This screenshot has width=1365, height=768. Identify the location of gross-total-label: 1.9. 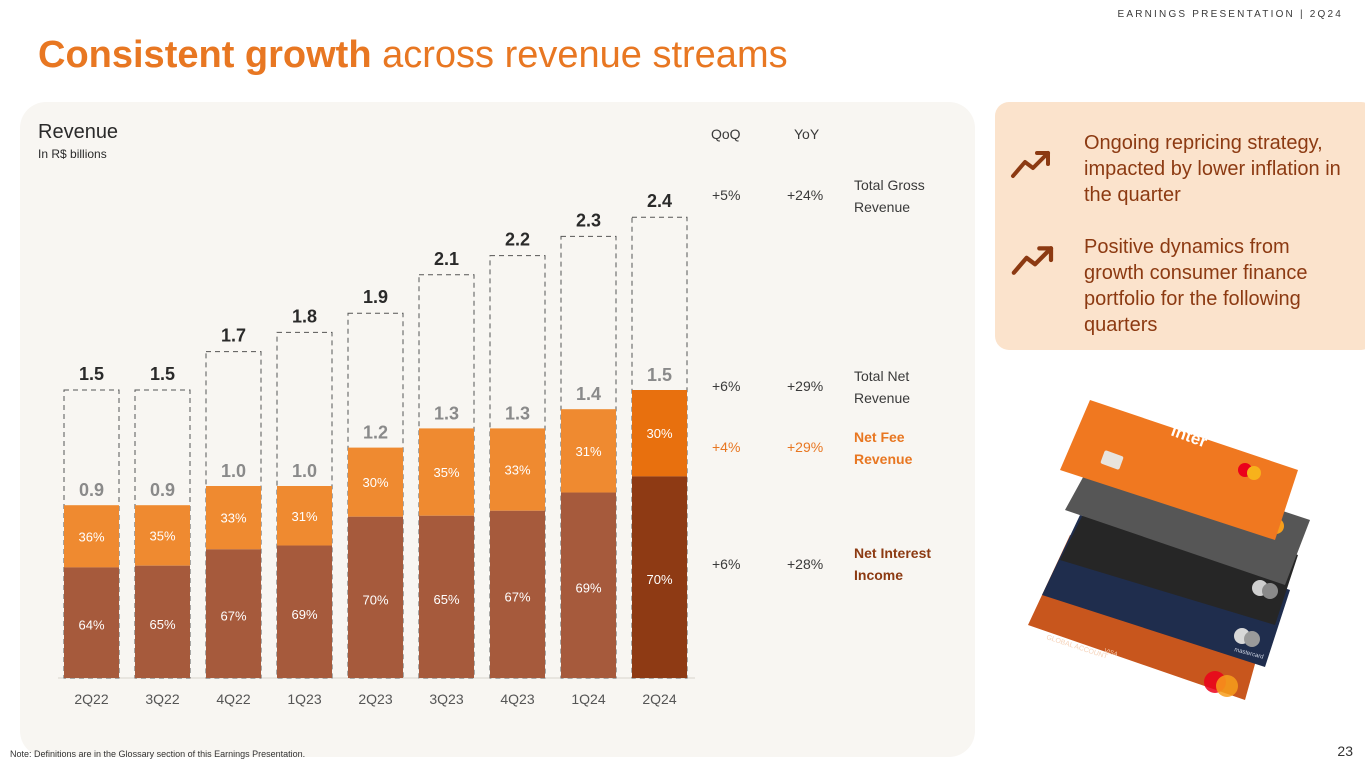
(375, 297).